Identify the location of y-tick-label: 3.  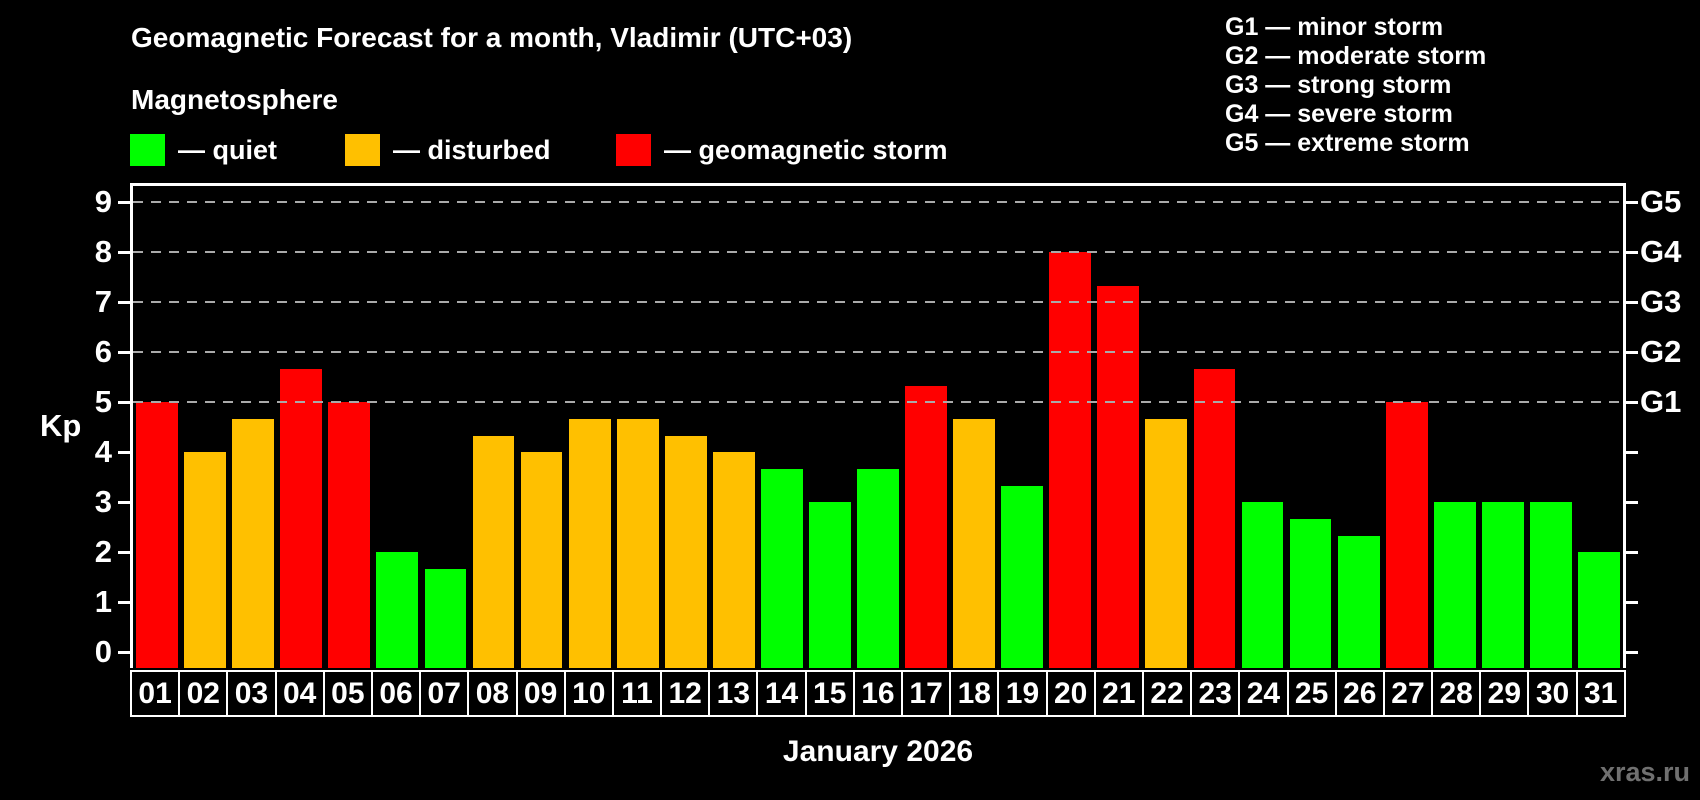
(103, 501).